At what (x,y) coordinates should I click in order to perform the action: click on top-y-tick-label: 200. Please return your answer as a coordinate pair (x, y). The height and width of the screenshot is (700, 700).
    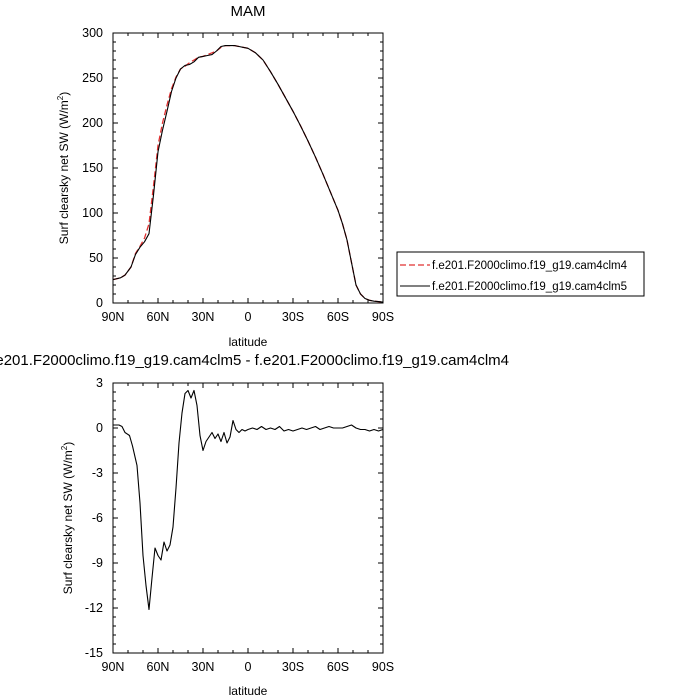
    Looking at the image, I should click on (92, 123).